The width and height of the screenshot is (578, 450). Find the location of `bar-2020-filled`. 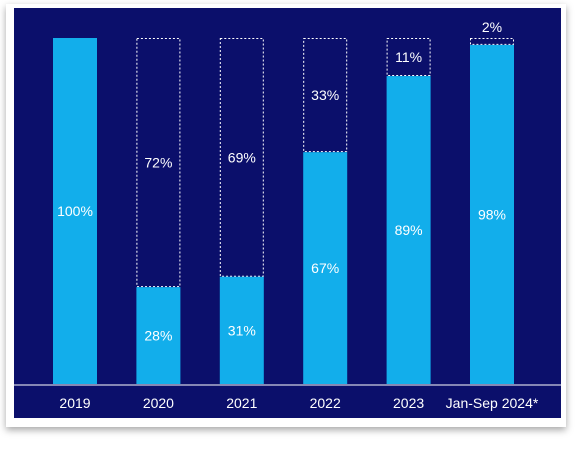

bar-2020-filled is located at coordinates (158, 335).